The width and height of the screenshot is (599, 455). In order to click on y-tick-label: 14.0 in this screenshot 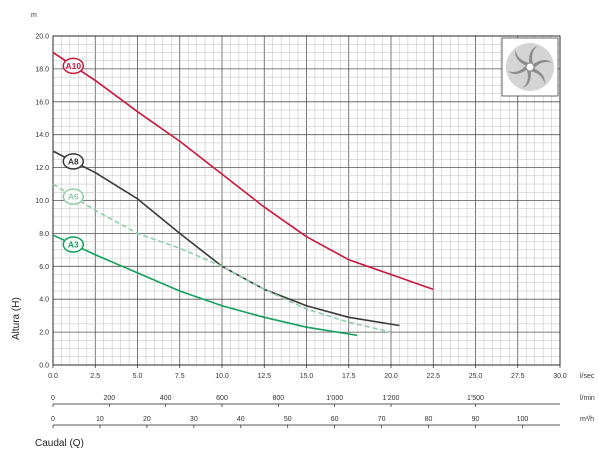, I will do `click(42, 135)`.